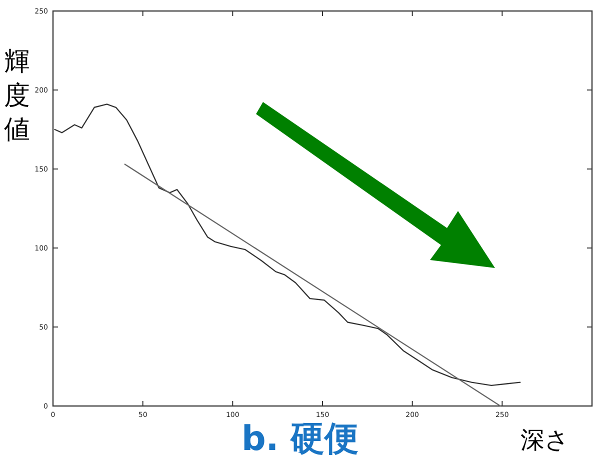  What do you see at coordinates (17, 96) in the screenshot?
I see `y-axis-title: 輝度値` at bounding box center [17, 96].